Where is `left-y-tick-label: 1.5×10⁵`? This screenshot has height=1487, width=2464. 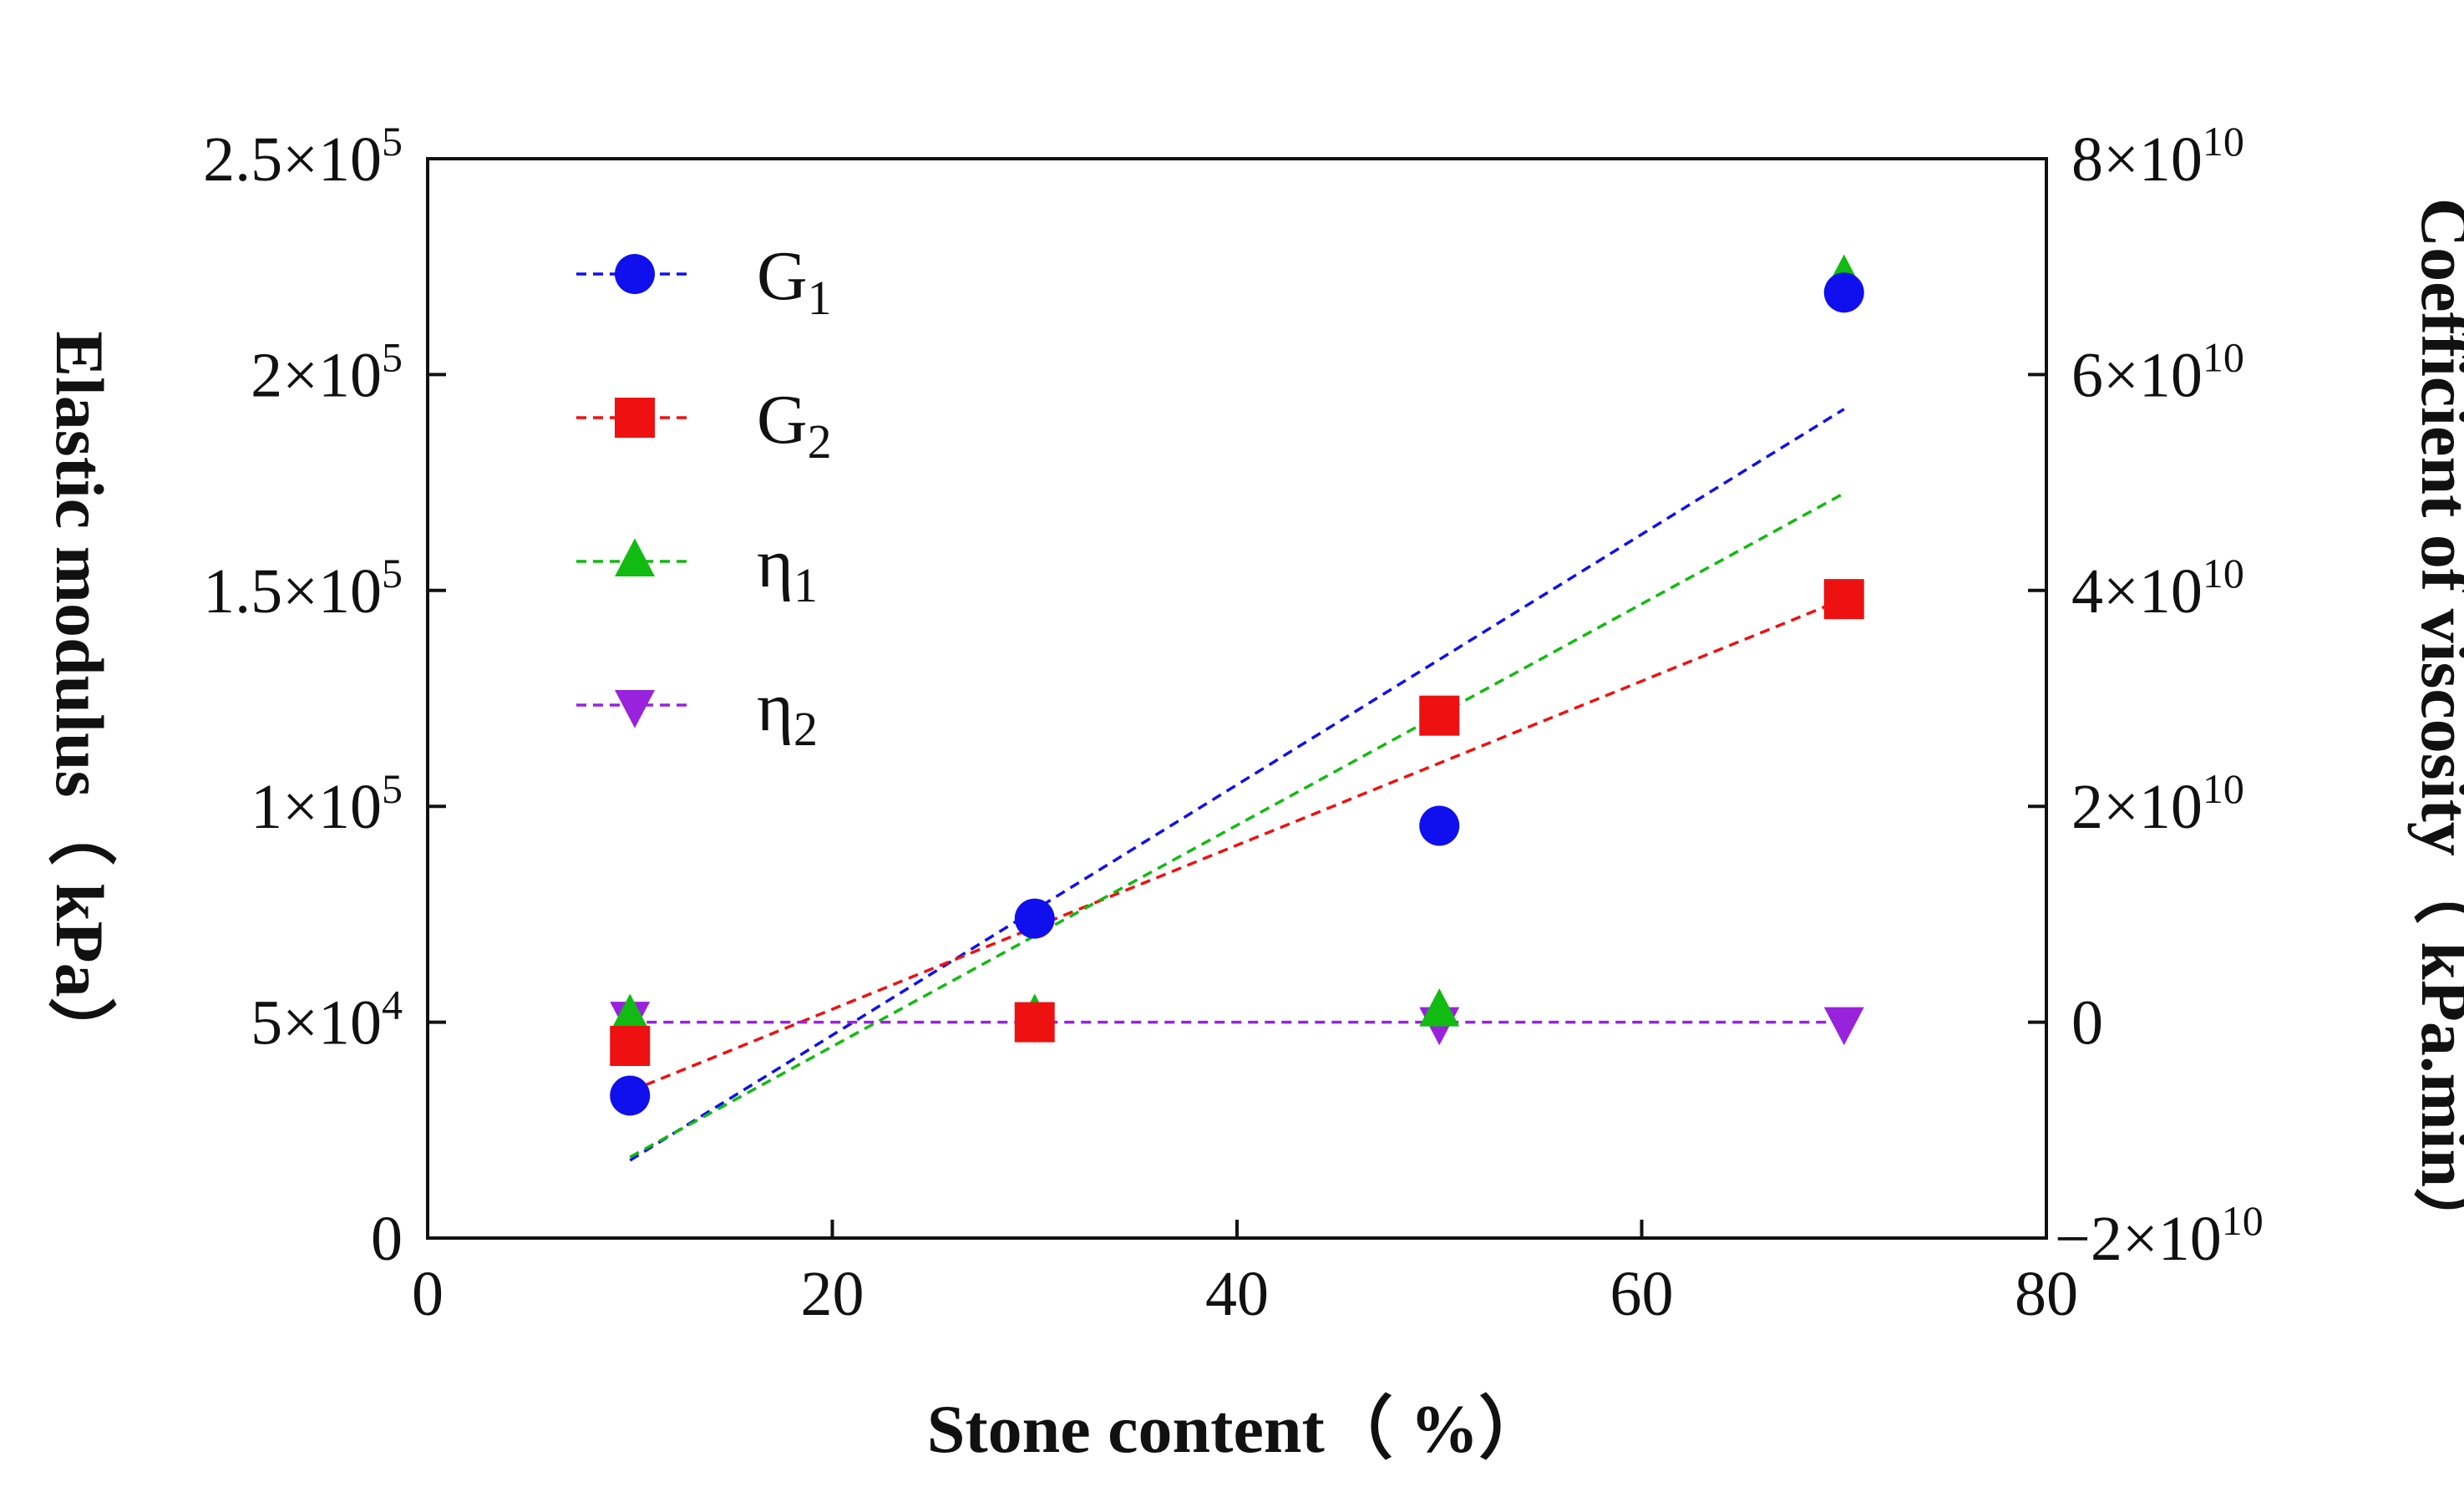
left-y-tick-label: 1.5×10⁵ is located at coordinates (303, 588).